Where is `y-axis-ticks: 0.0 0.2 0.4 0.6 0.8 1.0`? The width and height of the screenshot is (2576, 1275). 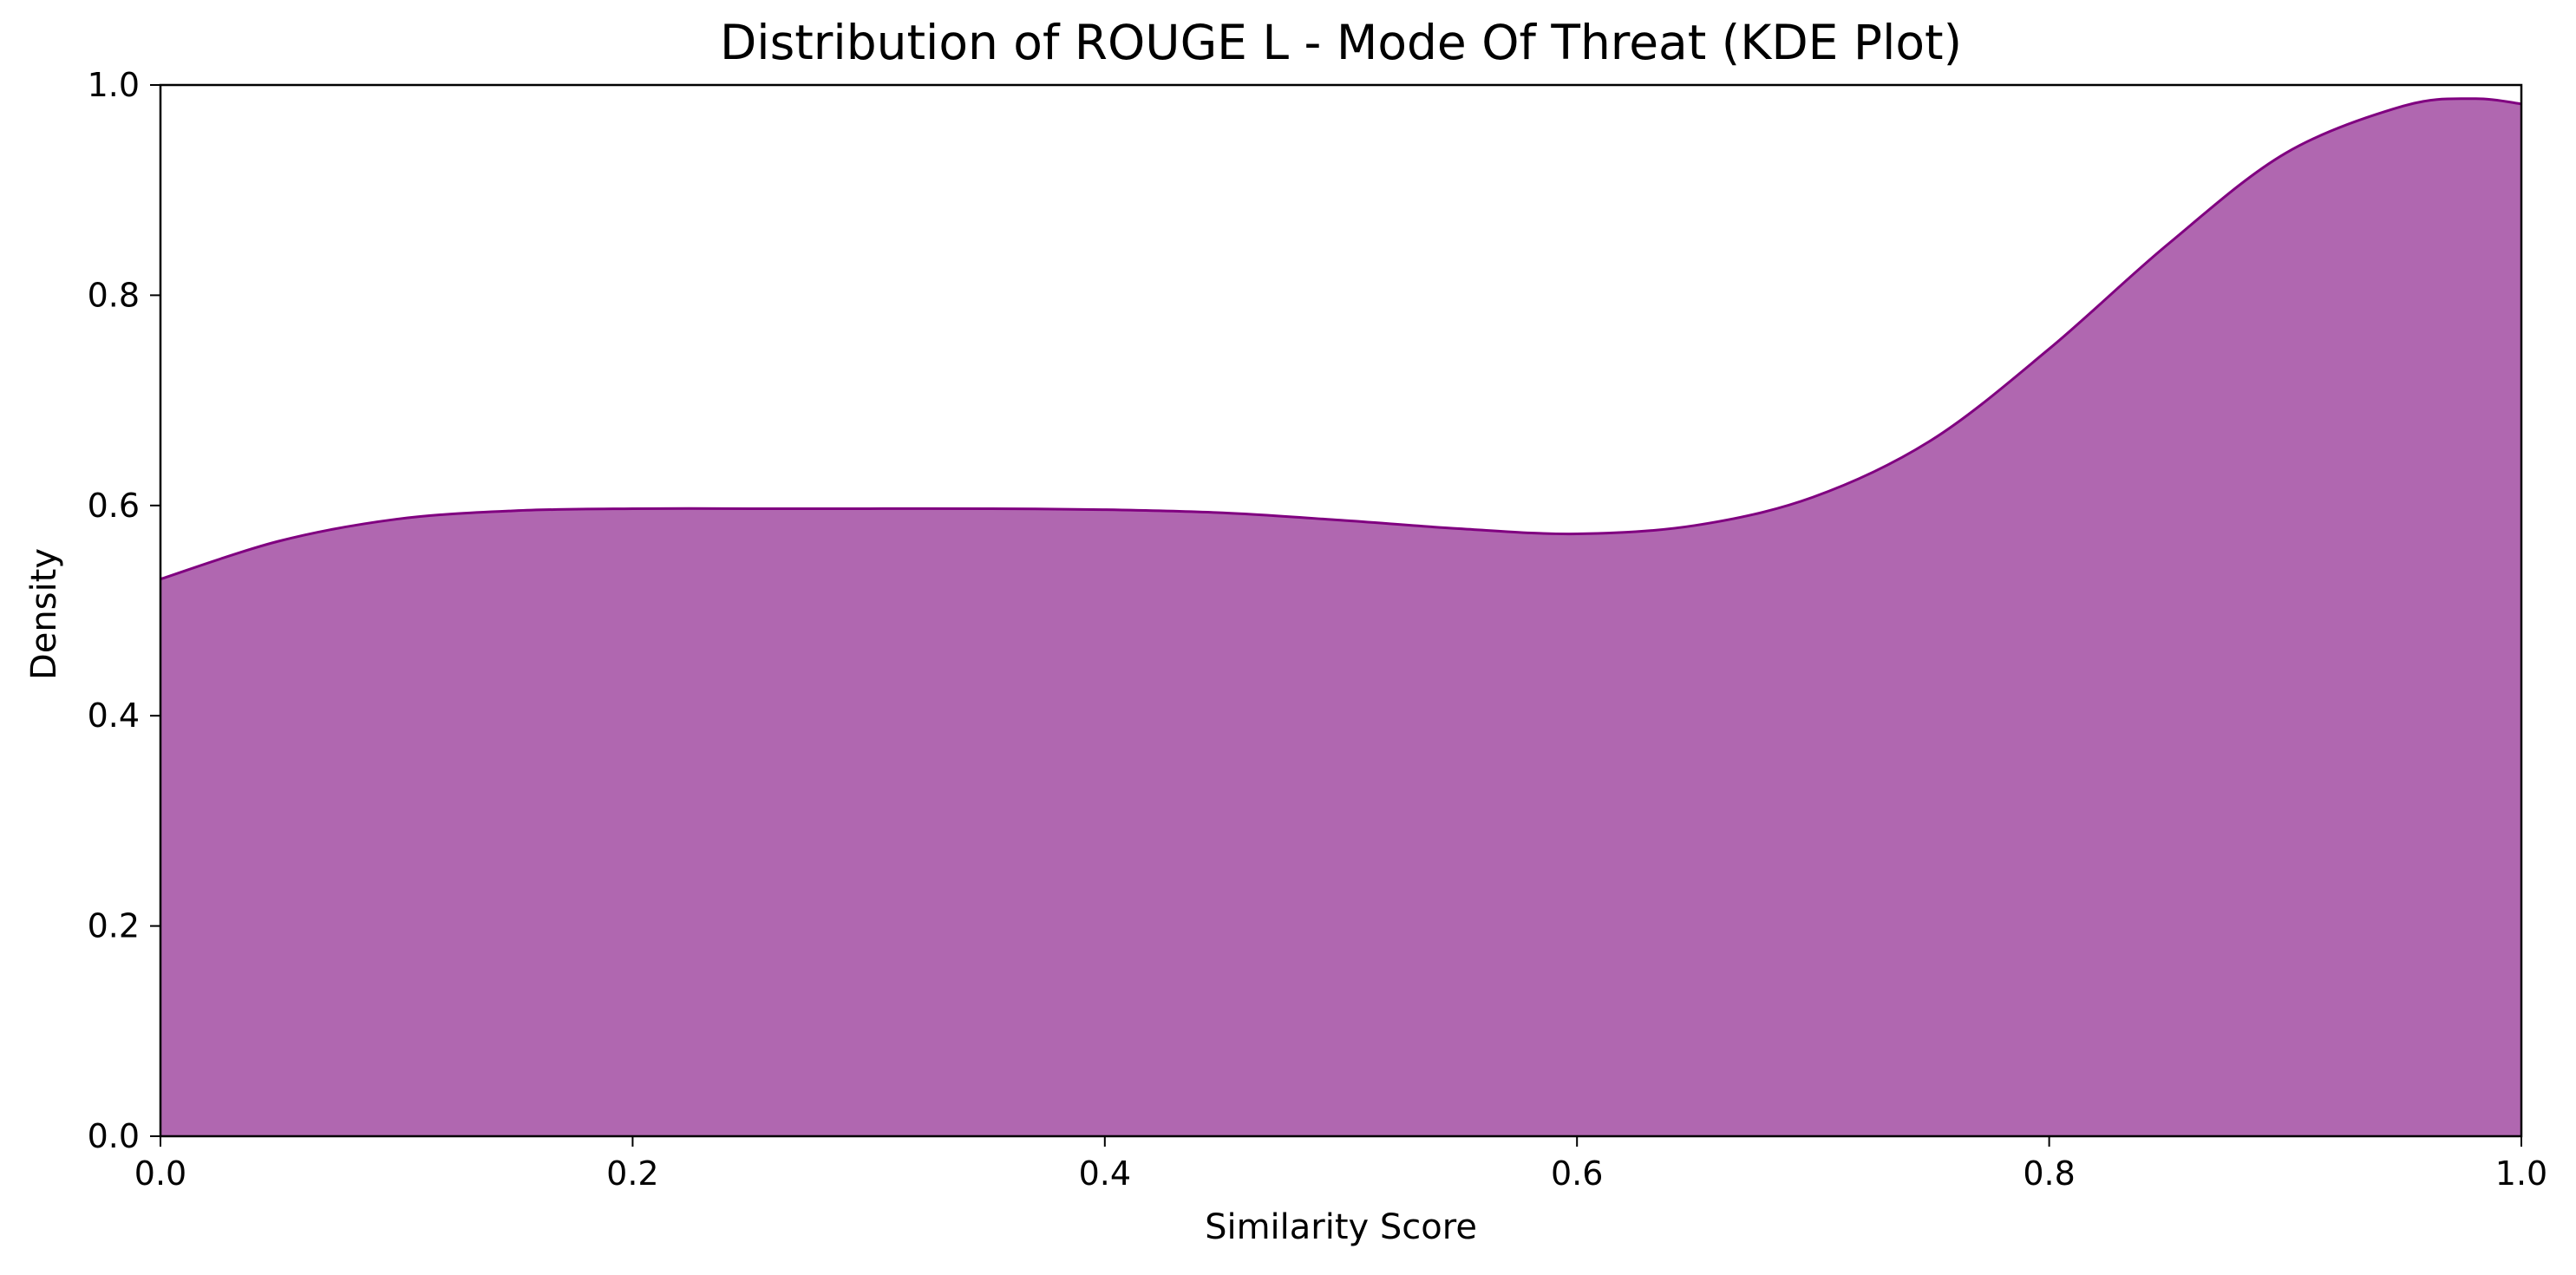
y-axis-ticks: 0.0 0.2 0.4 0.6 0.8 1.0 is located at coordinates (124, 610).